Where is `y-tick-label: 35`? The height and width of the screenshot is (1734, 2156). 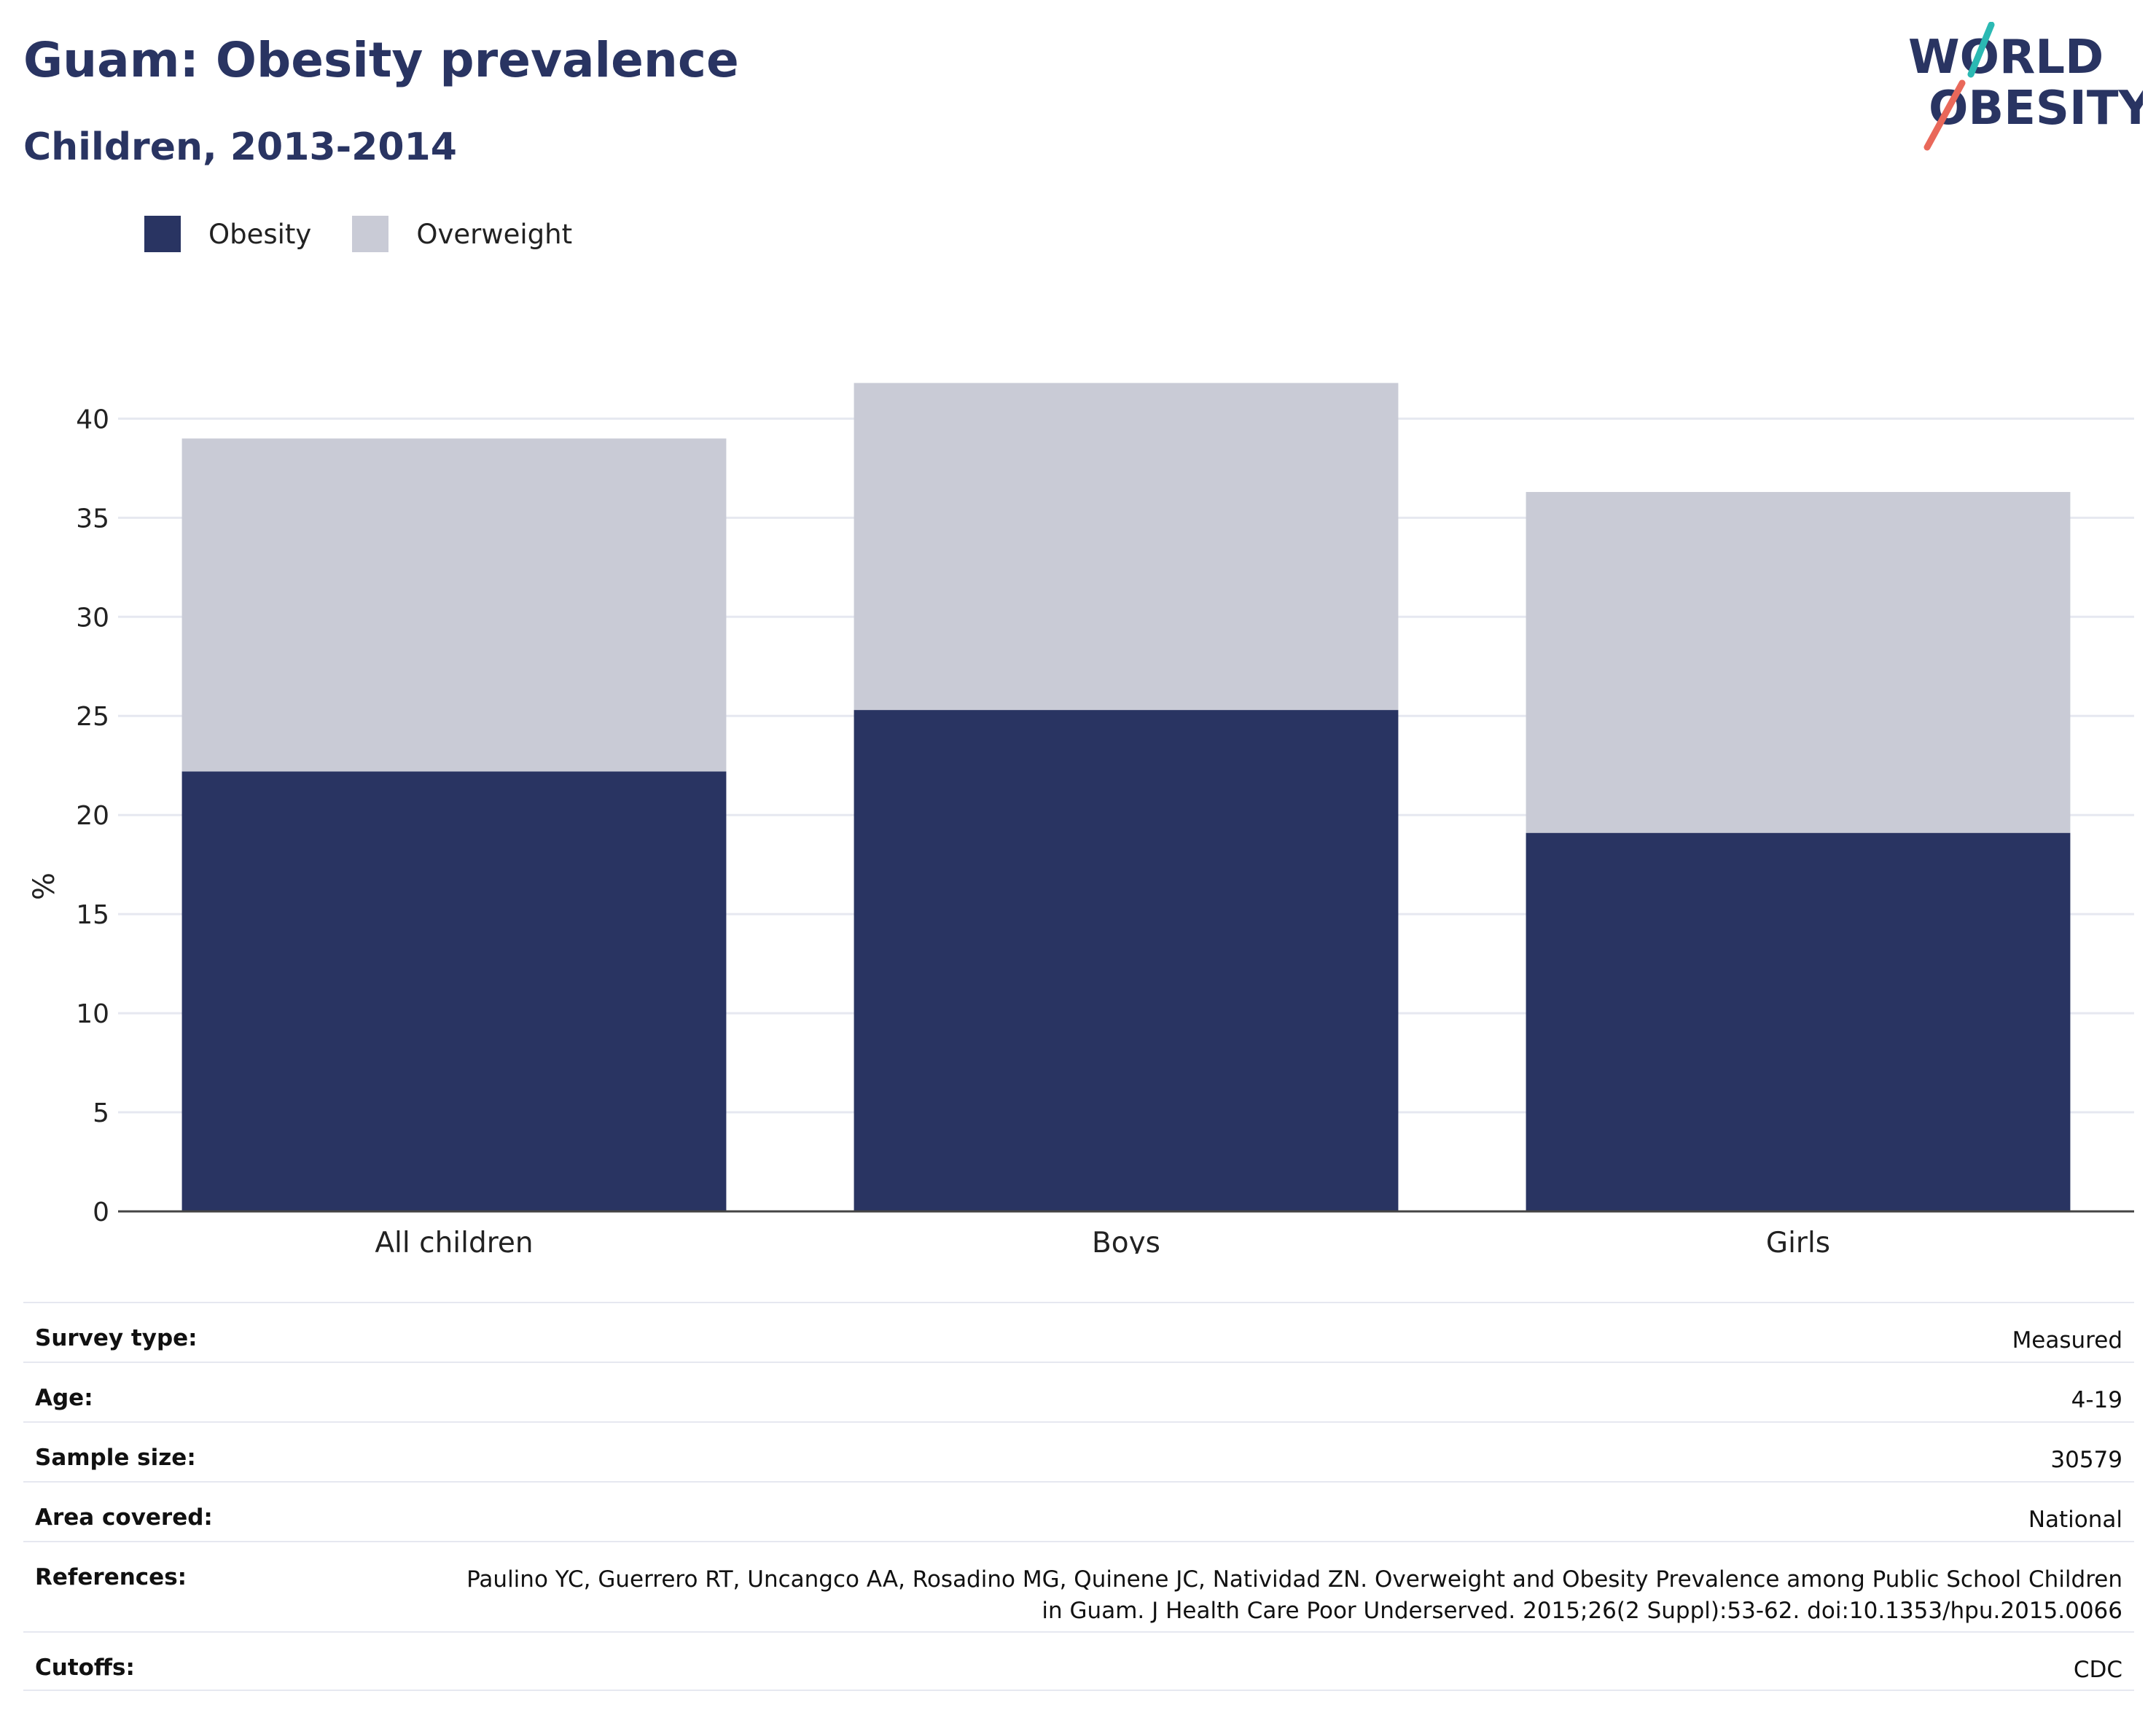 y-tick-label: 35 is located at coordinates (93, 519).